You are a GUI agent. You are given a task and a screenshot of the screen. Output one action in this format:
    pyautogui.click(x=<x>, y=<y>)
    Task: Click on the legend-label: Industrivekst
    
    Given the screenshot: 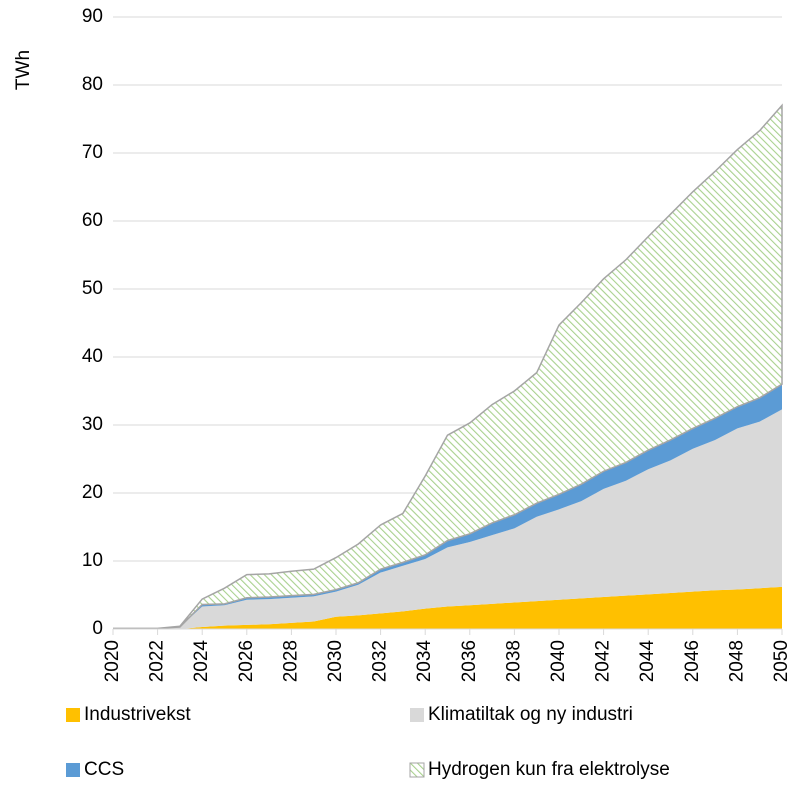 What is the action you would take?
    pyautogui.click(x=137, y=714)
    